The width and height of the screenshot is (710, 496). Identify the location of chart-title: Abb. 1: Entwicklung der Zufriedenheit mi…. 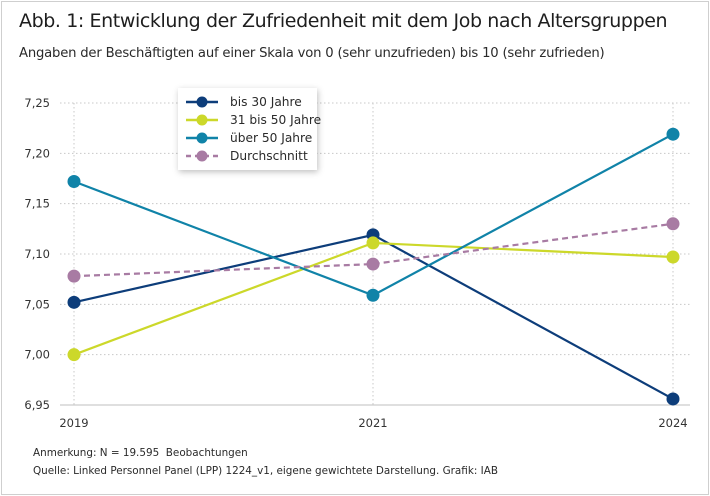
(343, 21).